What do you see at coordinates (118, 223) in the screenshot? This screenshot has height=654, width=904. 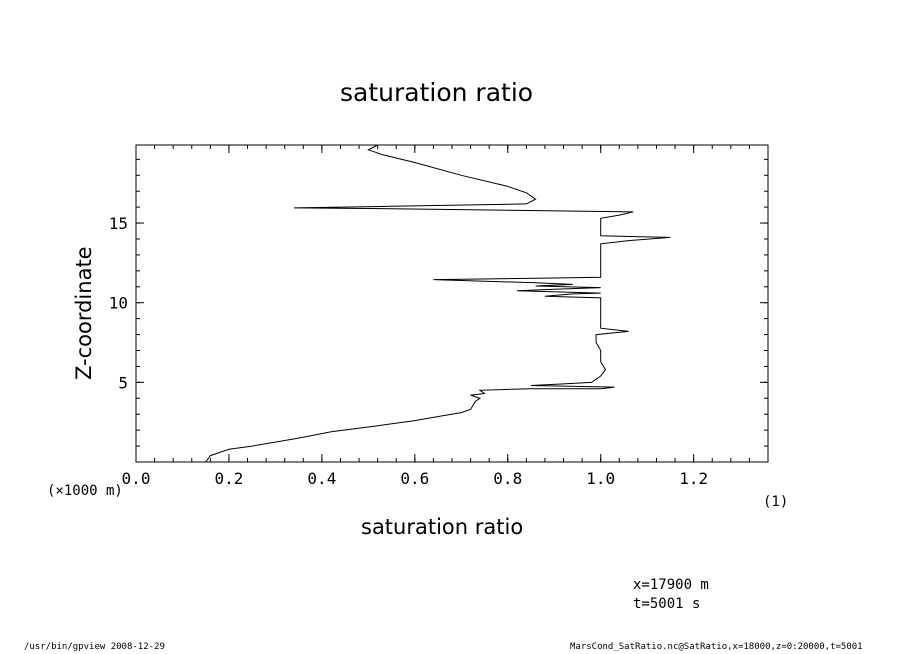 I see `y-tick-label: 15` at bounding box center [118, 223].